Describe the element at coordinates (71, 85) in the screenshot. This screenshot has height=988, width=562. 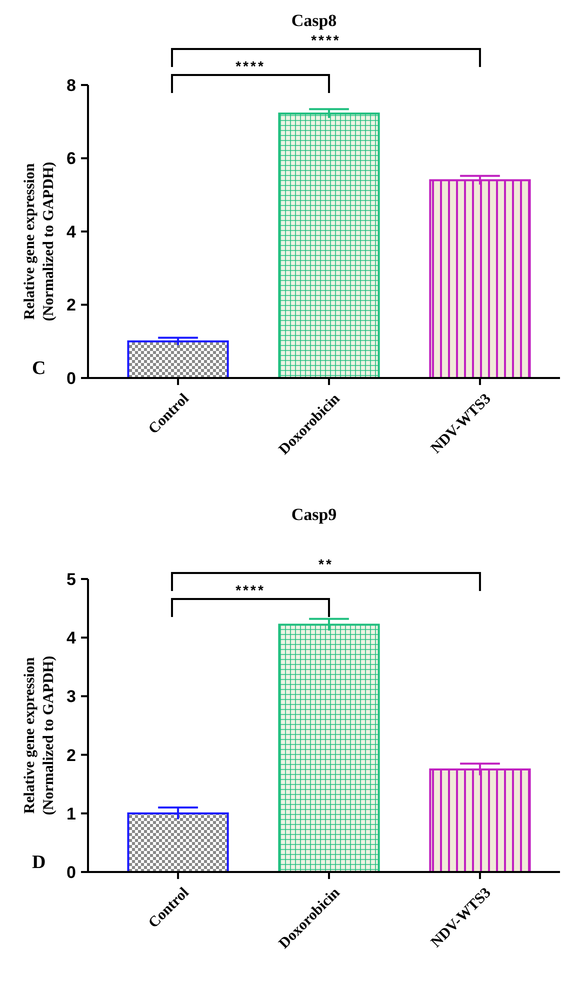
I see `y-tick-label: 8` at that location.